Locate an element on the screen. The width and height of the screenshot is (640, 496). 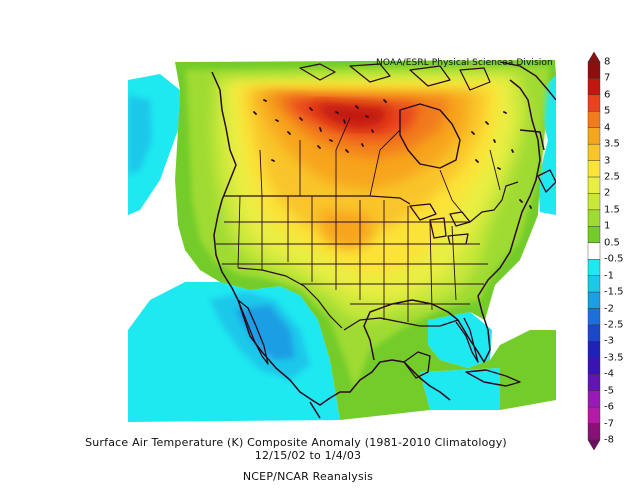
legend-tick-label: 6 is located at coordinates (607, 95).